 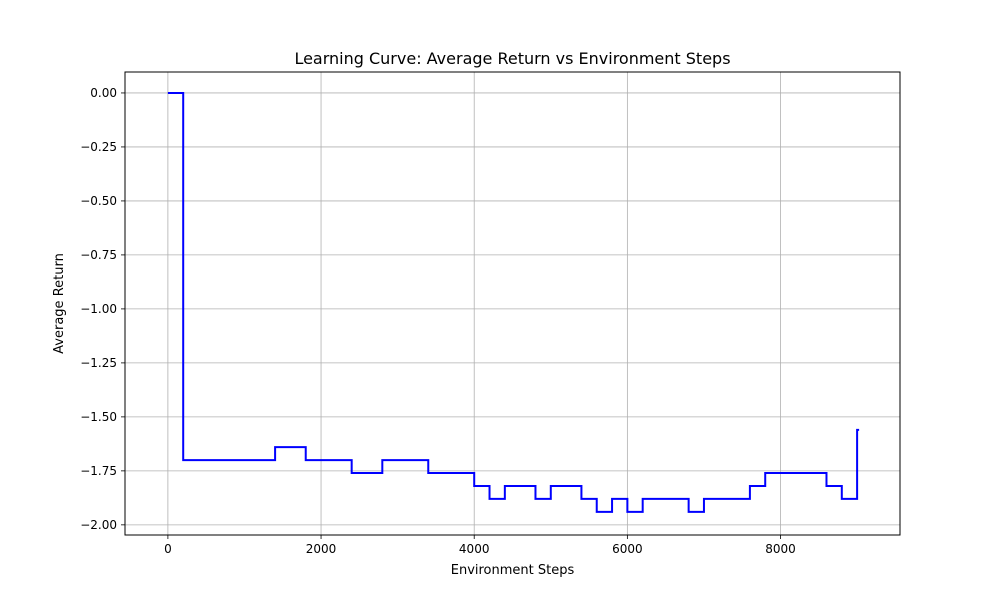 What do you see at coordinates (98, 255) in the screenshot?
I see `y-tick-label: −0.75` at bounding box center [98, 255].